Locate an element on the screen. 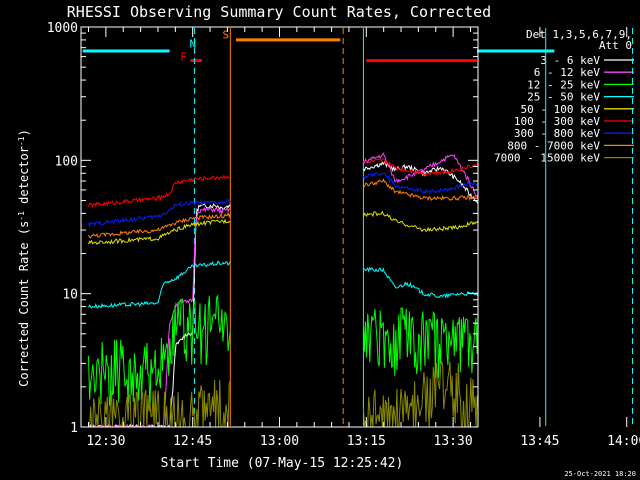 The width and height of the screenshot is (640, 480). x-axis-label: Start Time (07-May-15 12:25:42) is located at coordinates (282, 463).